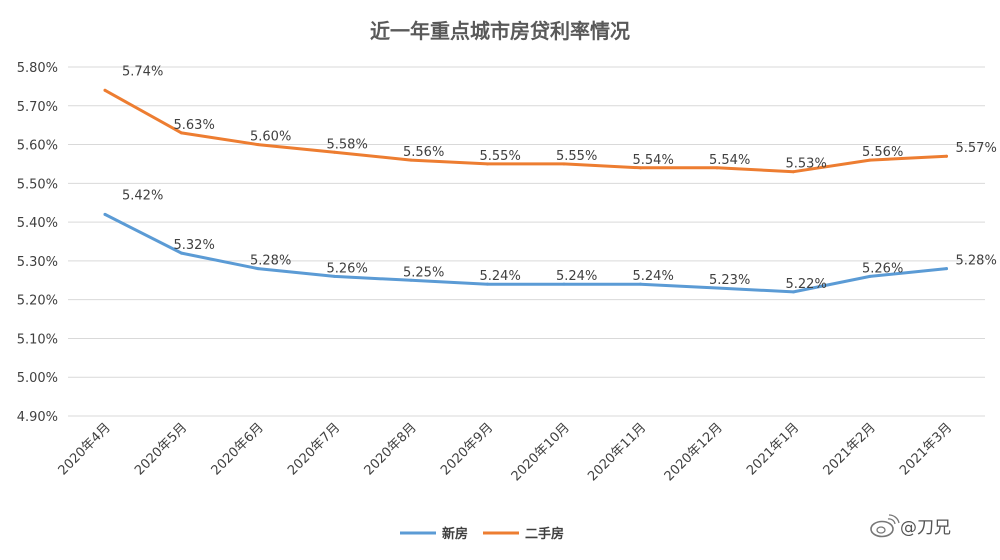 This screenshot has height=560, width=1000. Describe the element at coordinates (37, 262) in the screenshot. I see `y-tick-label: 5.30%` at that location.